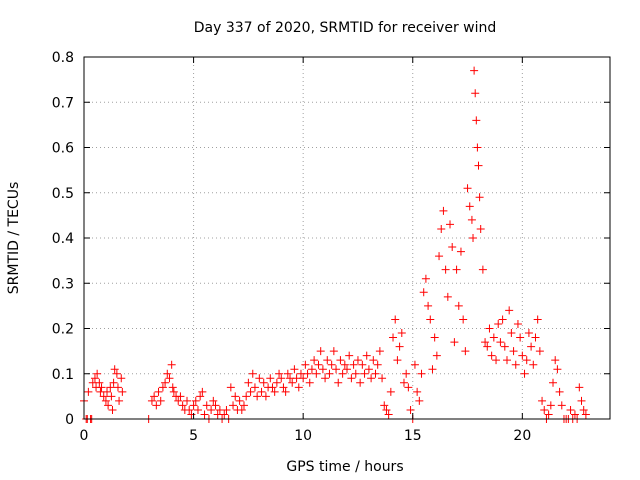  Describe the element at coordinates (63, 103) in the screenshot. I see `y-tick-label: 0.7` at that location.